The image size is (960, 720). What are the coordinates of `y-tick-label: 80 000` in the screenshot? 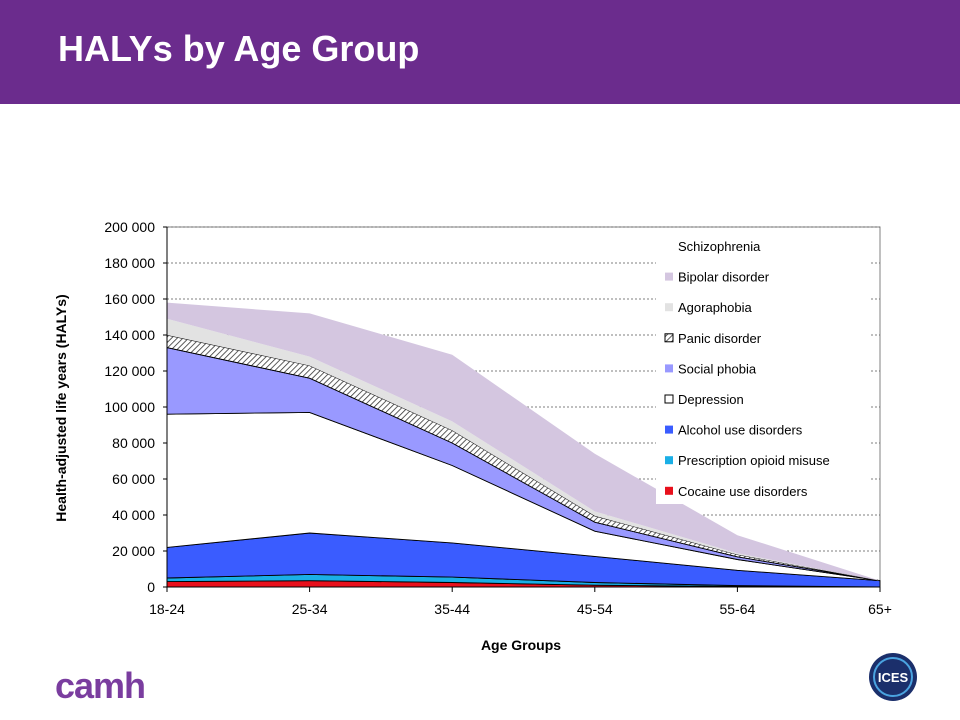 It's located at (133, 443).